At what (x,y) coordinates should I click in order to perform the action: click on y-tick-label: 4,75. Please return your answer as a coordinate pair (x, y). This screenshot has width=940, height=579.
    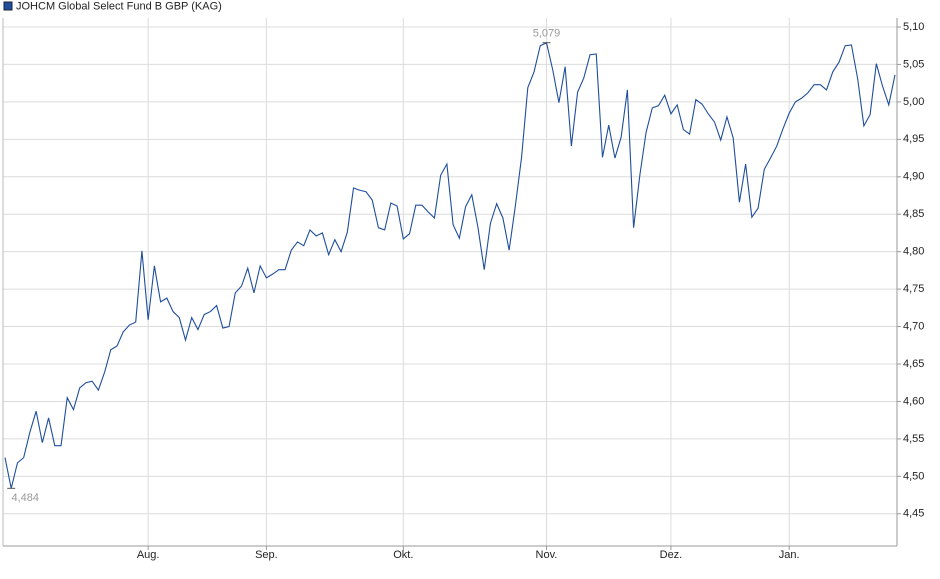
    Looking at the image, I should click on (913, 289).